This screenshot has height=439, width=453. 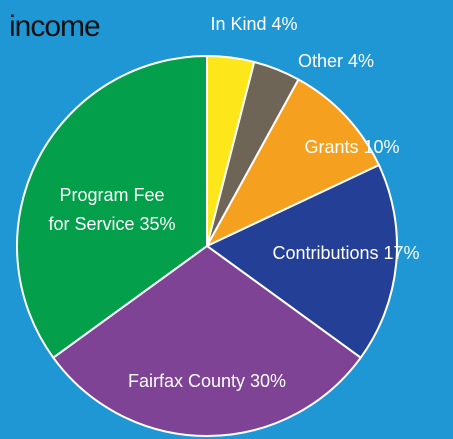 What do you see at coordinates (111, 209) in the screenshot?
I see `slice-label-program-fee-for-service: Program Fee for Service 35%` at bounding box center [111, 209].